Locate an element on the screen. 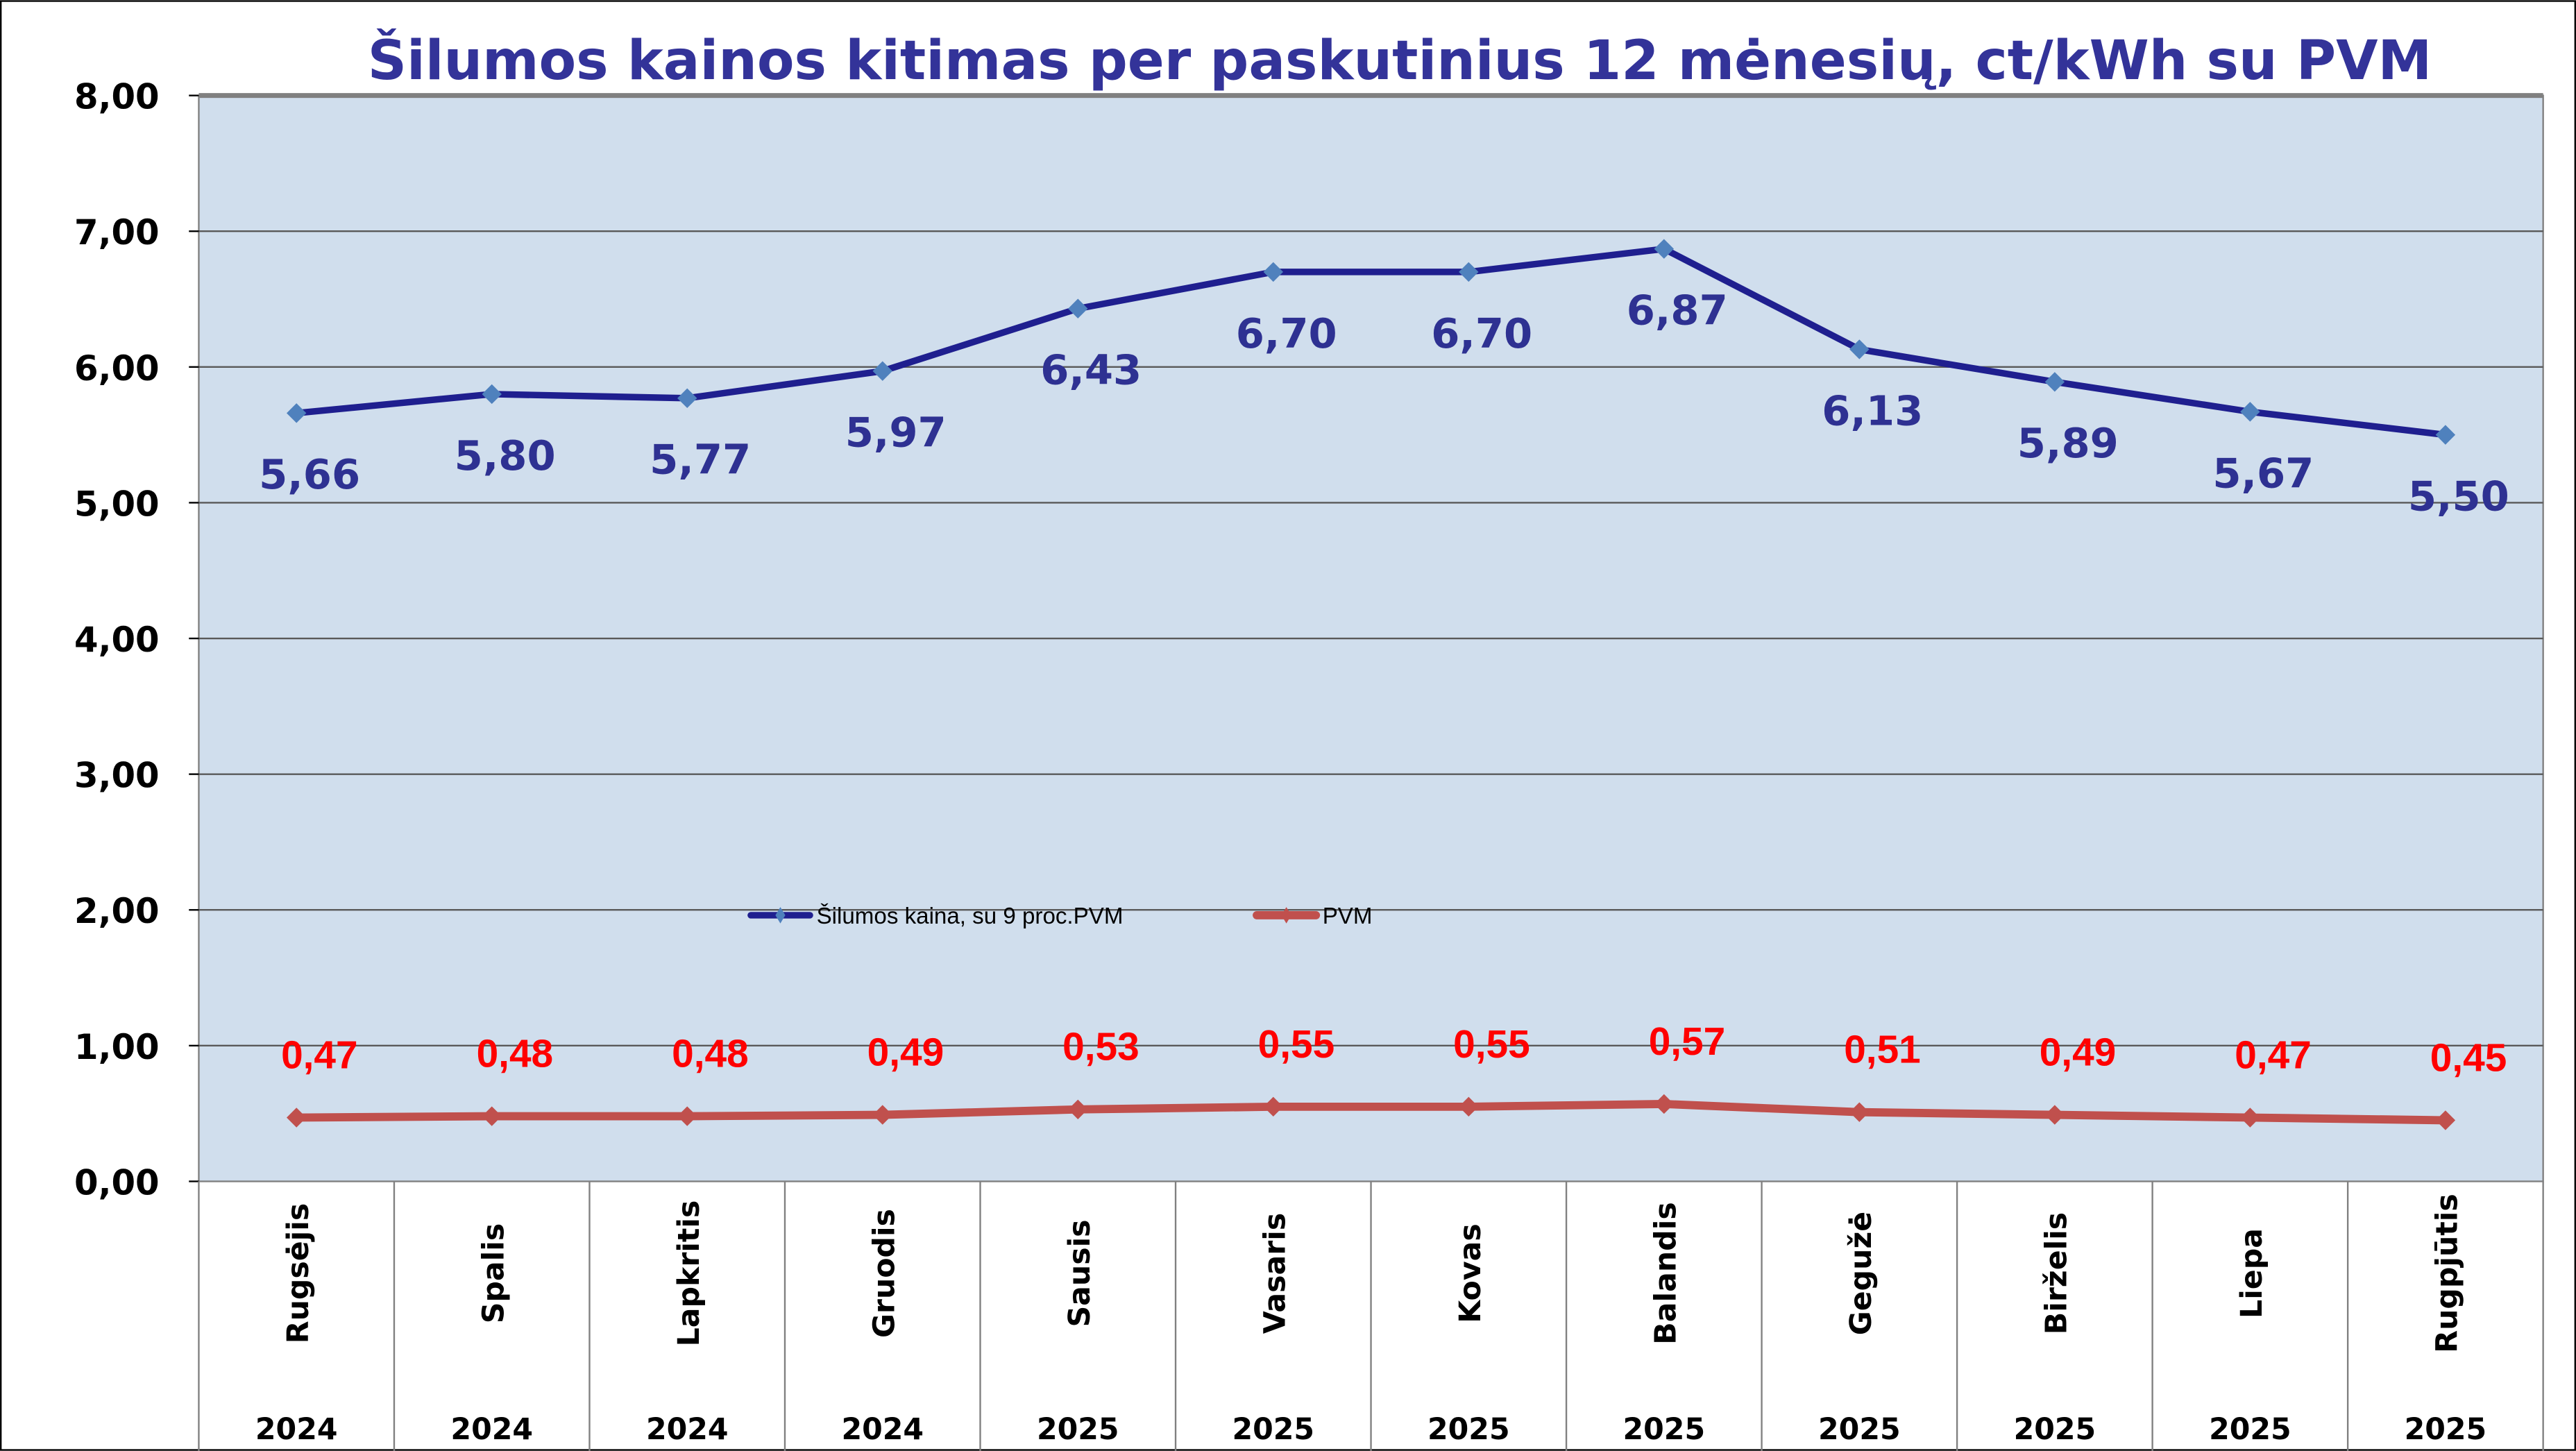 This screenshot has height=1451, width=2576. data-label: 5,66 is located at coordinates (310, 474).